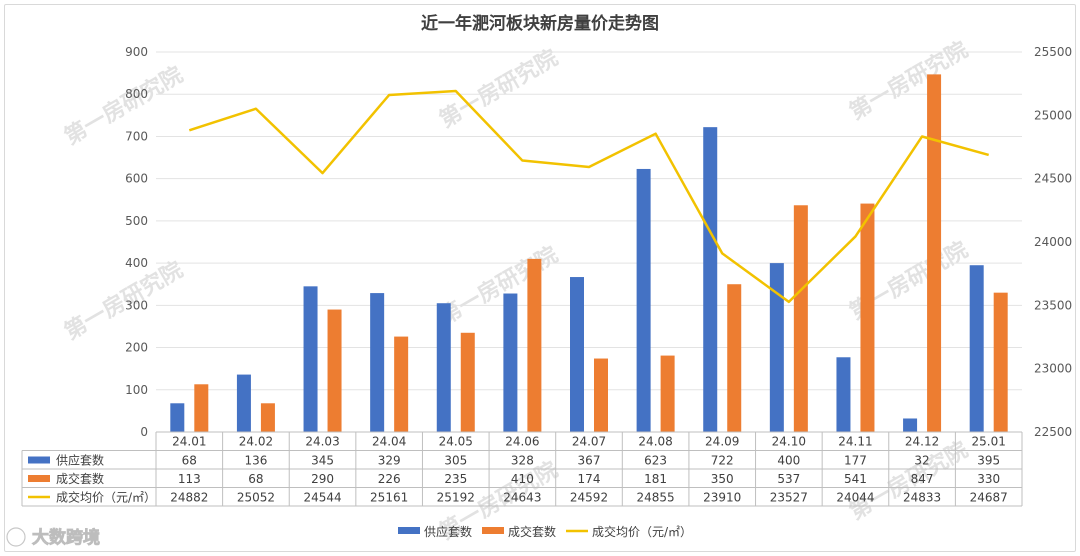 This screenshot has width=1080, height=556. I want to click on data-label: 541, so click(855, 479).